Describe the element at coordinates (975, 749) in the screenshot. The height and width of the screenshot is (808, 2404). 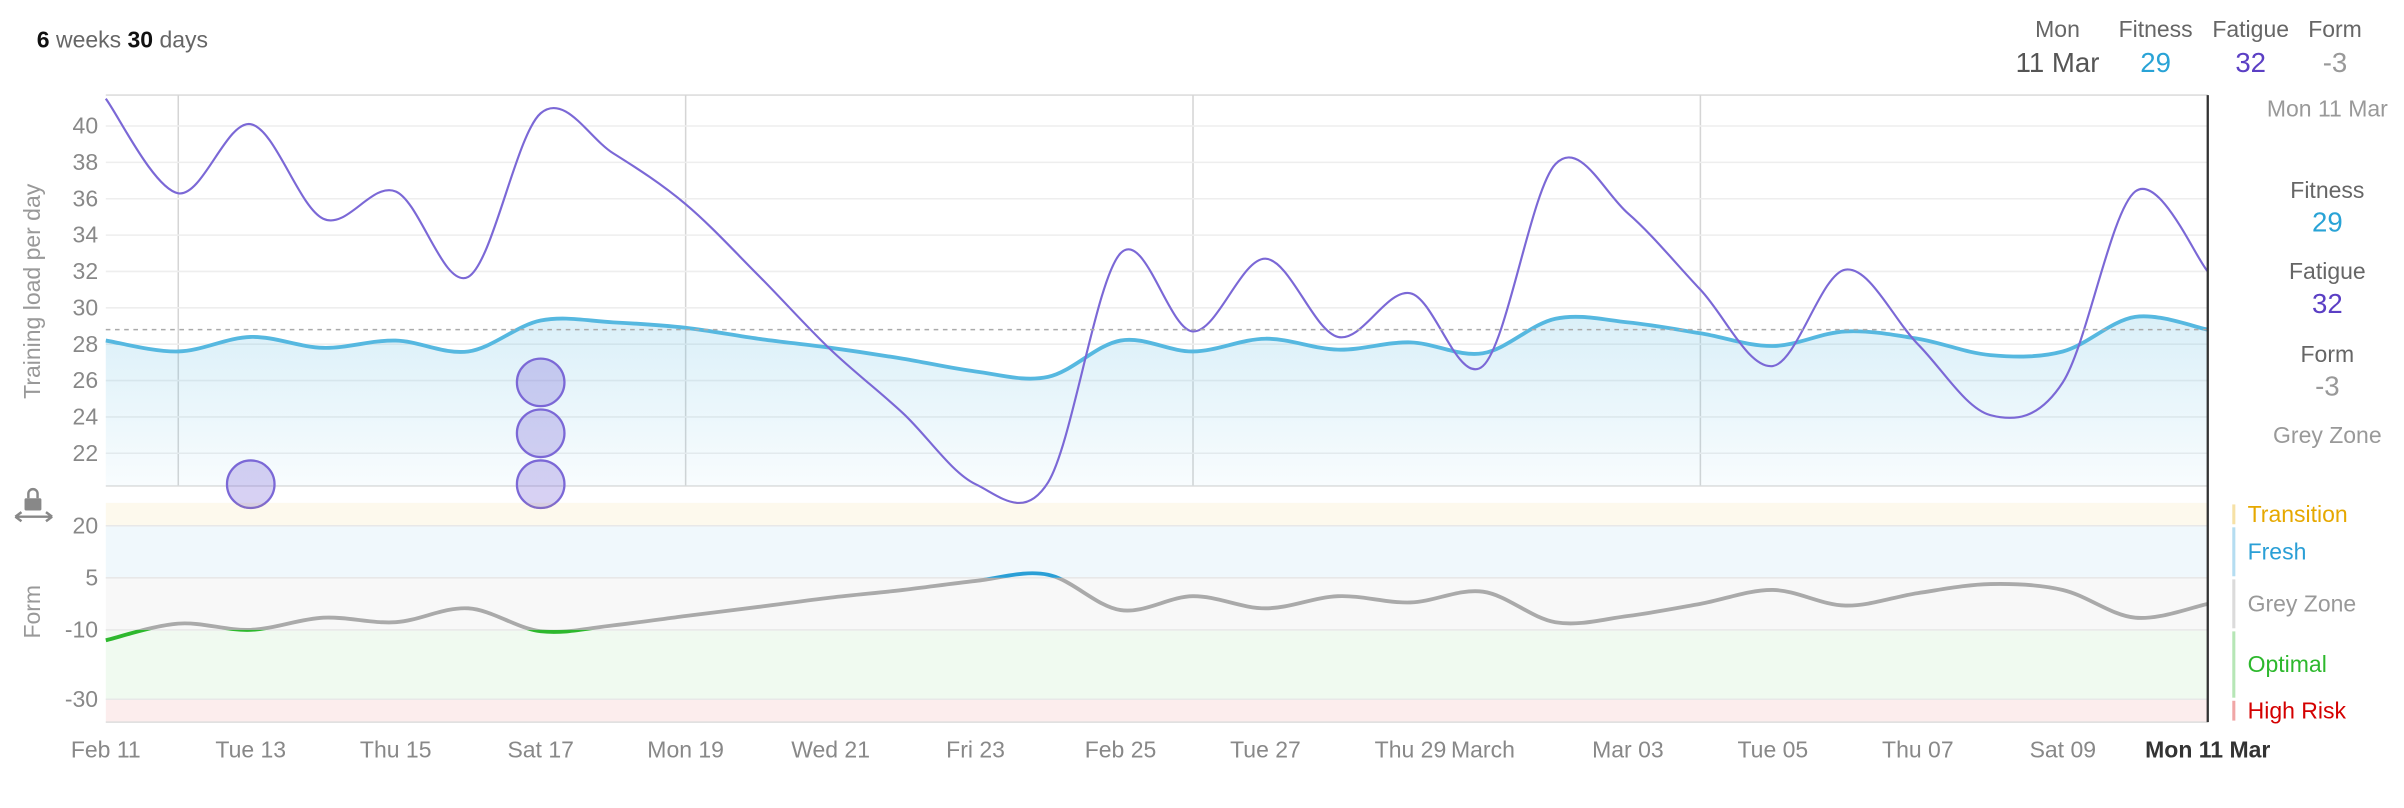
I see `x-tick-label: Fri 23` at that location.